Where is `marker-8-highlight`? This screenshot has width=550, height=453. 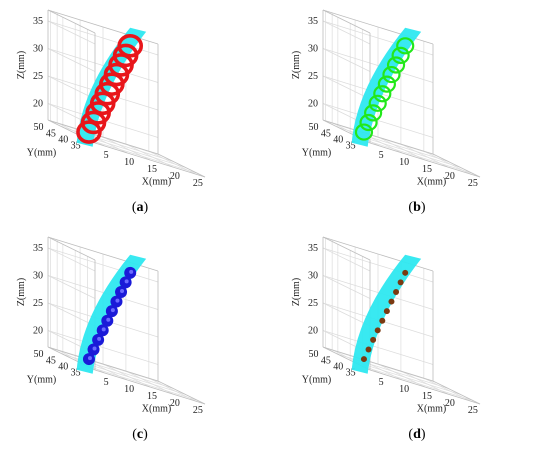
marker-8-highlight is located at coordinates (122, 290).